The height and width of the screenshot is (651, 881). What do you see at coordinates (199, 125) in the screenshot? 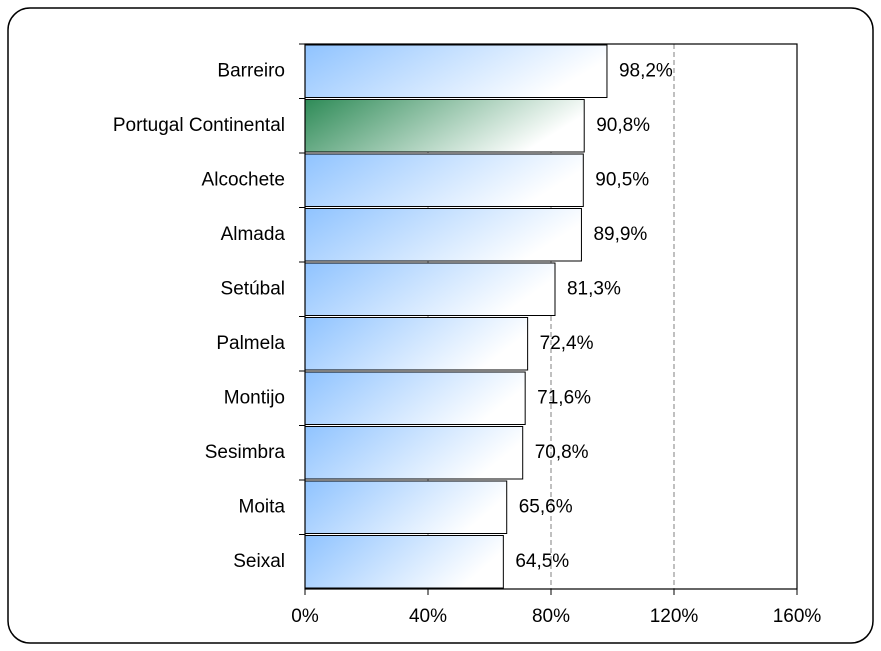
I see `y-tick-label: Portugal Continental` at bounding box center [199, 125].